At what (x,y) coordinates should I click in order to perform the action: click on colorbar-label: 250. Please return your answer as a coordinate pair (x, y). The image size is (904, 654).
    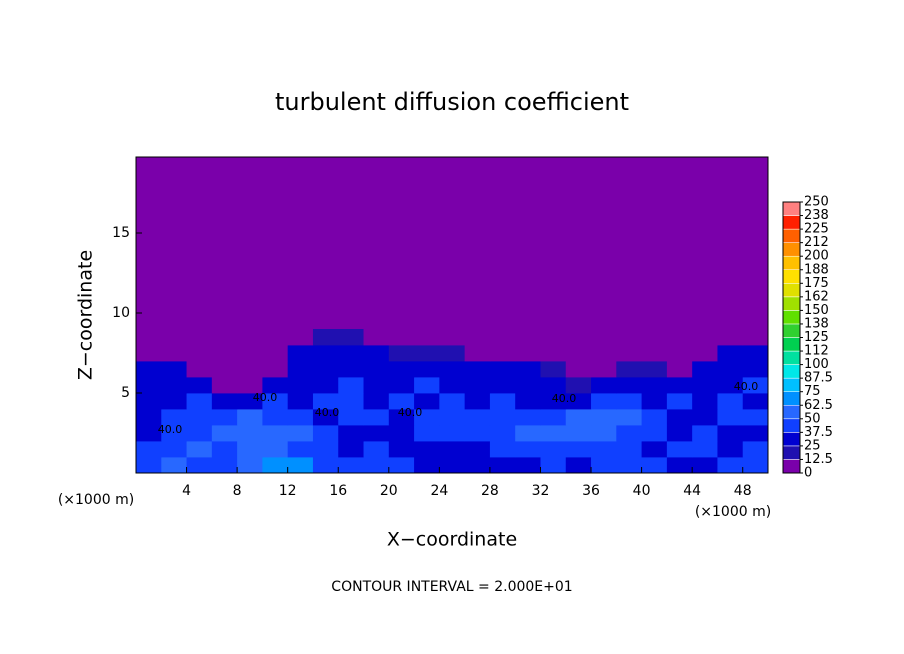
    Looking at the image, I should click on (816, 202).